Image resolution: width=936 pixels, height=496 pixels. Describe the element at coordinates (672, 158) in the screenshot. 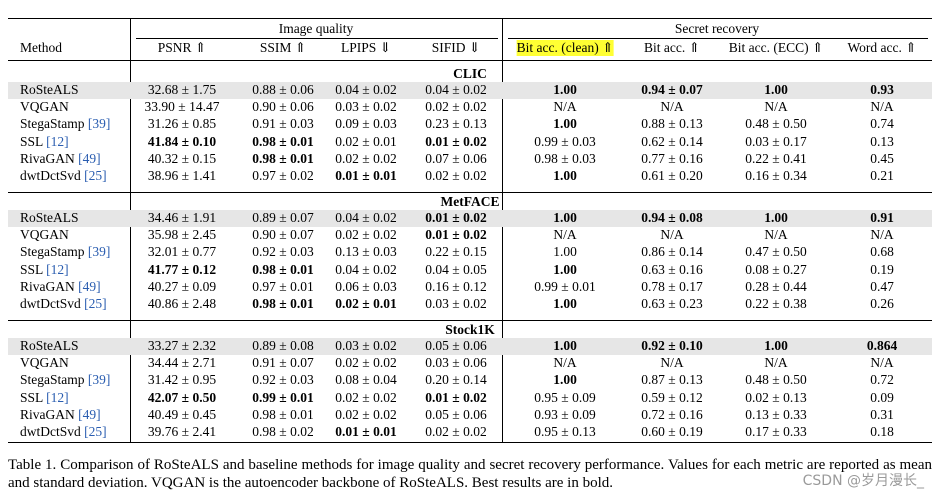

I see `value-cell: 0.77 ± 0.16` at that location.